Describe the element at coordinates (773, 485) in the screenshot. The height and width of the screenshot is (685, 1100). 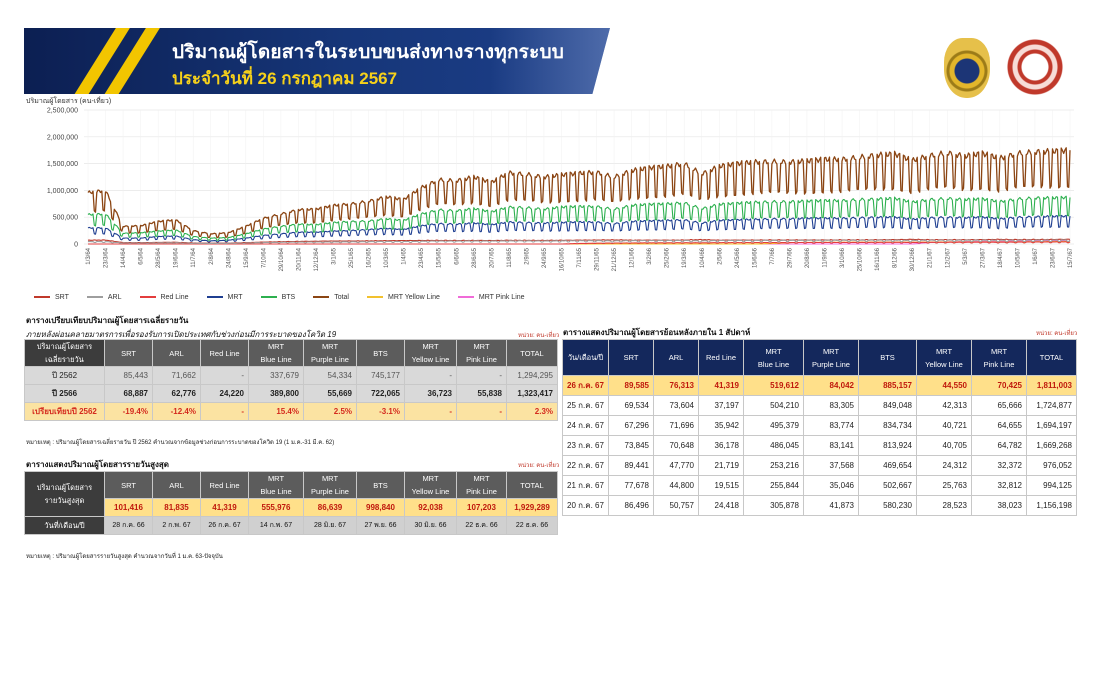
I see `table-cell: 255,844` at that location.